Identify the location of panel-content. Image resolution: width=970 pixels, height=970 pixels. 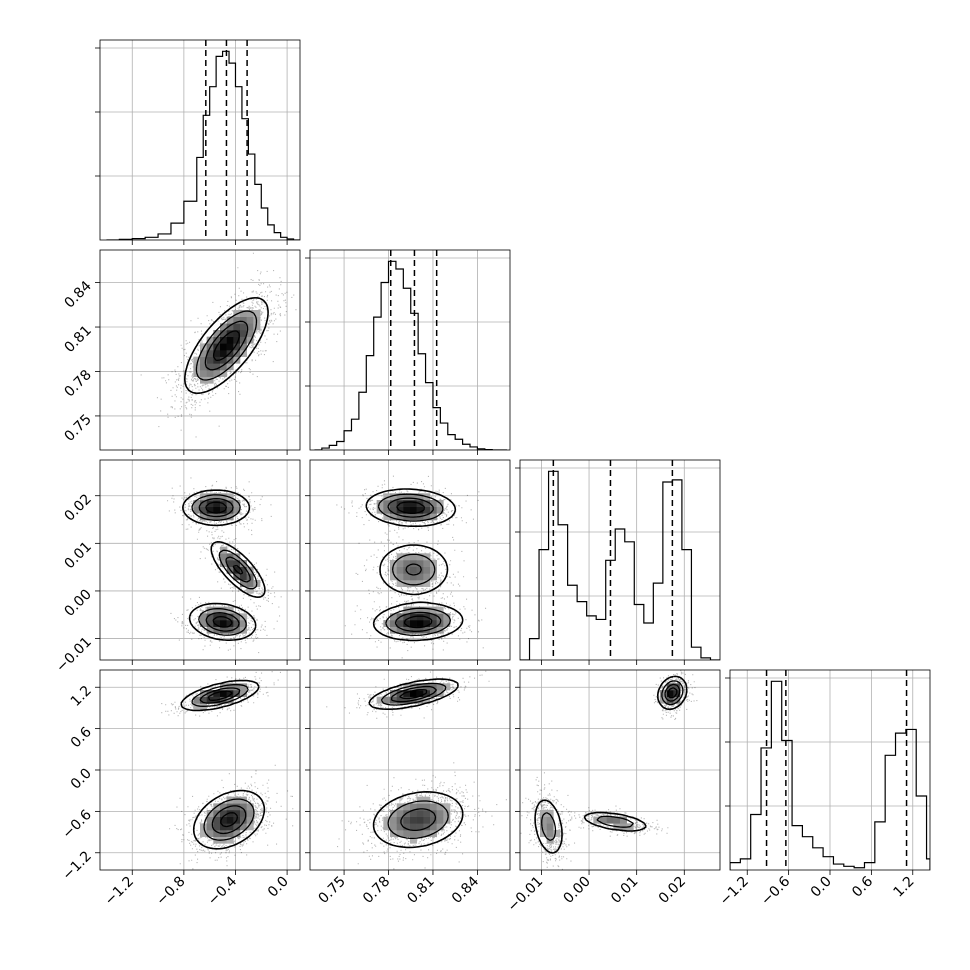
(411, 567).